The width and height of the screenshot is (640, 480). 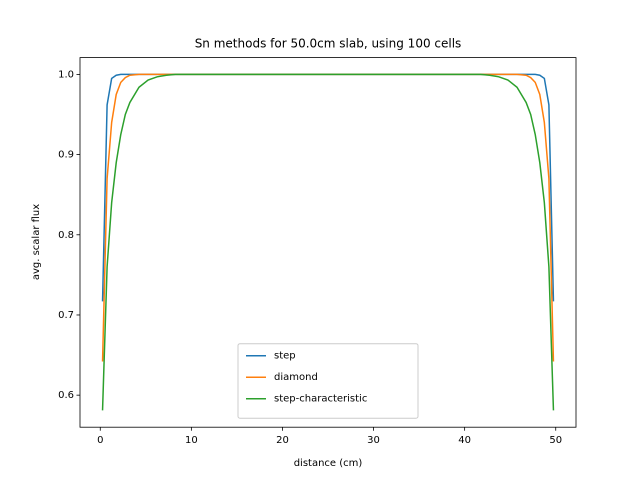 I want to click on y-tick-label: 0.7, so click(x=66, y=315).